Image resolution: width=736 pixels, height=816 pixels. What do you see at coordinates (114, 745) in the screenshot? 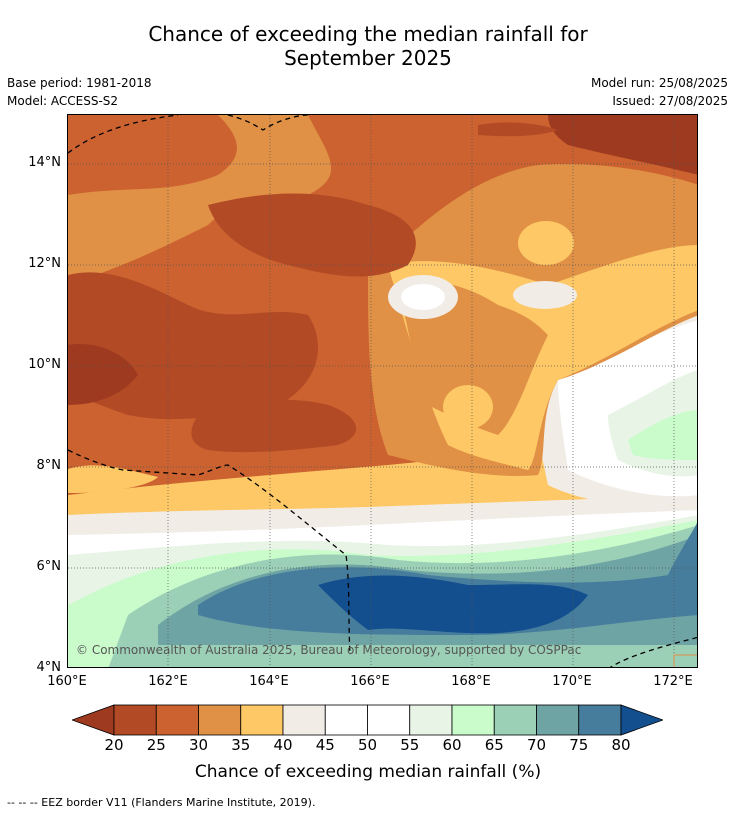
I see `colorbar-label: 20` at bounding box center [114, 745].